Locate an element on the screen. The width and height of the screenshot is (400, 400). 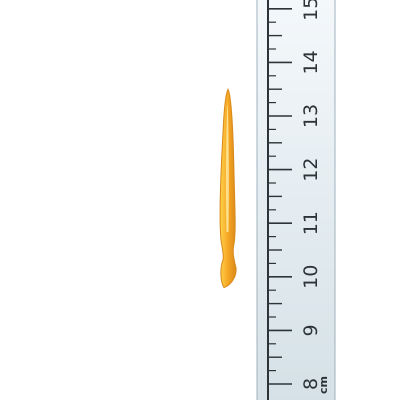
ruler-label: 13 is located at coordinates (311, 116).